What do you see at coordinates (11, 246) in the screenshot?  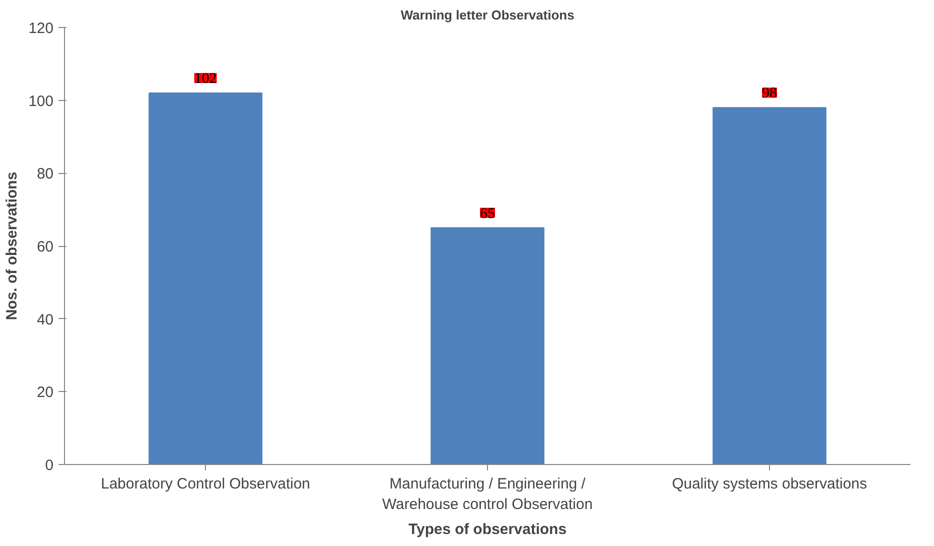 I see `y-axis-title: Nos. of observations` at bounding box center [11, 246].